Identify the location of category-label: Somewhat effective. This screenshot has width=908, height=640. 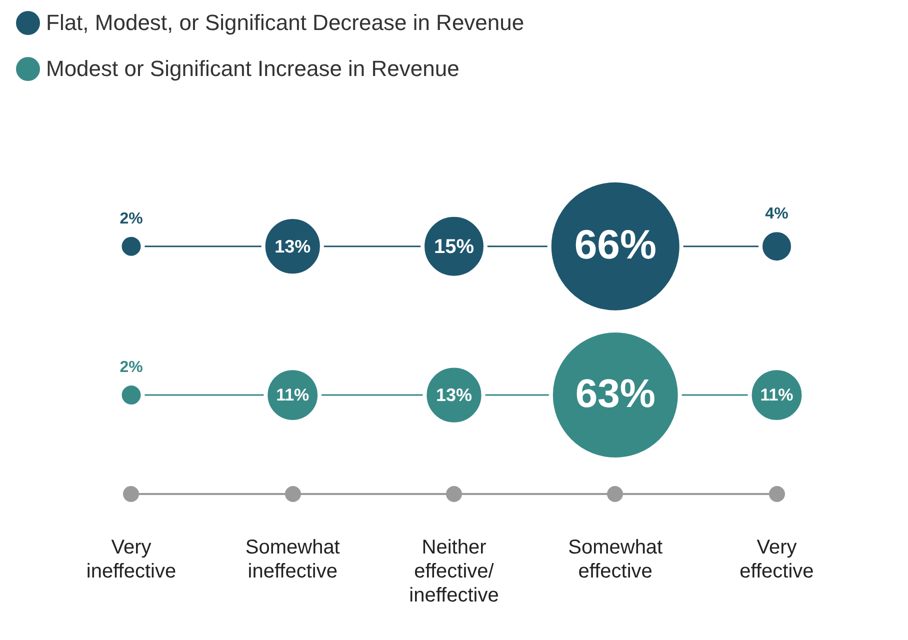
(616, 559).